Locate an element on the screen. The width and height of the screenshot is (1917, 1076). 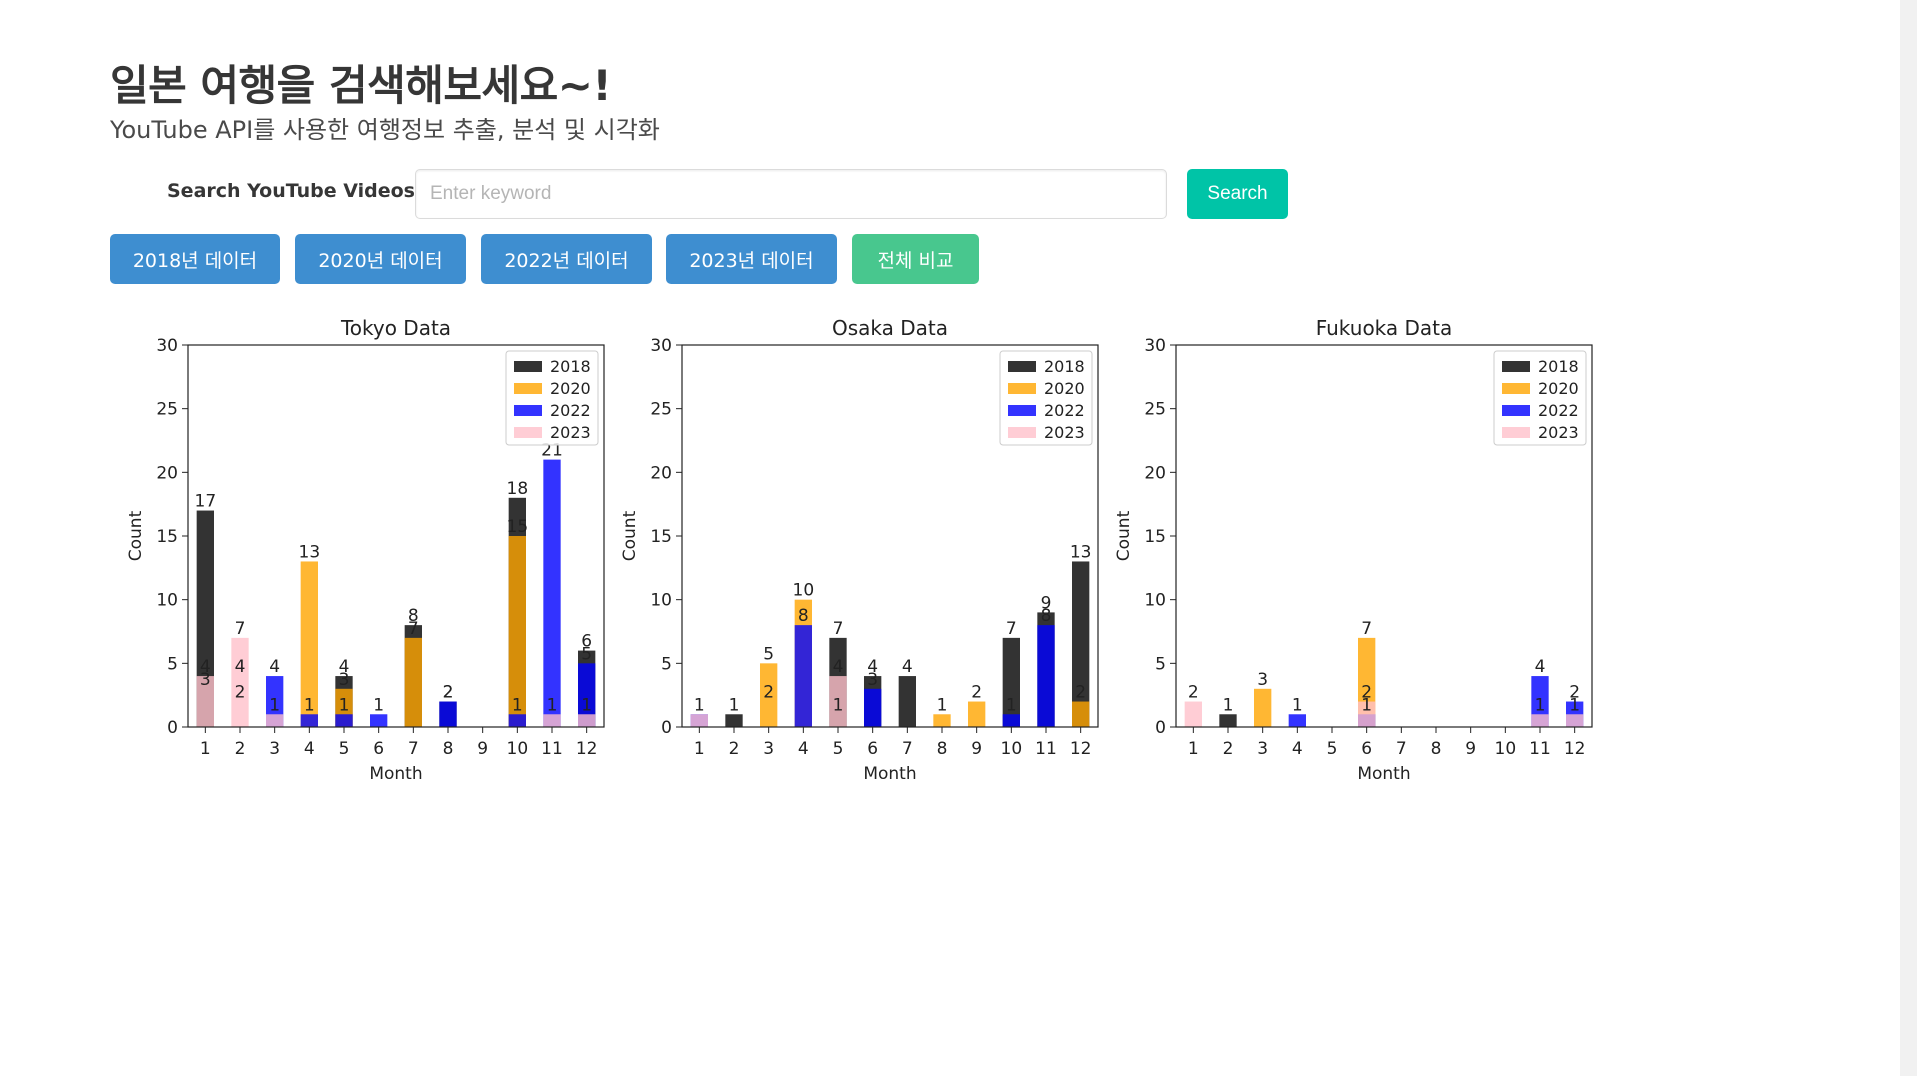
chart-title: Fukuoka Data is located at coordinates (1384, 328).